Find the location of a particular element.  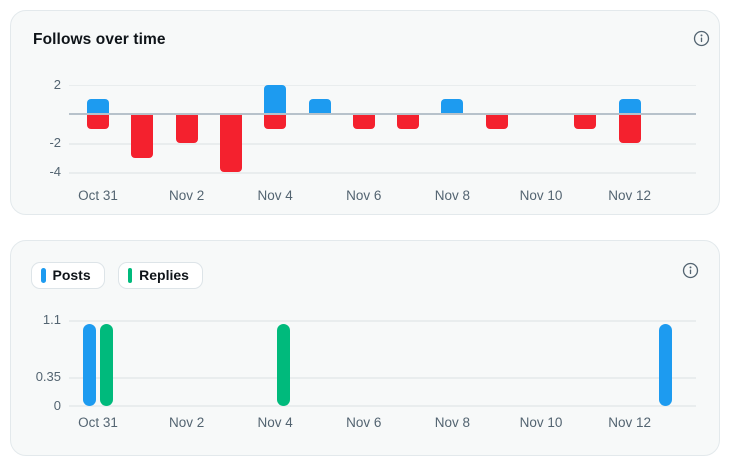

posts-y-axis: 1.1 0.35 0 is located at coordinates (36, 362).